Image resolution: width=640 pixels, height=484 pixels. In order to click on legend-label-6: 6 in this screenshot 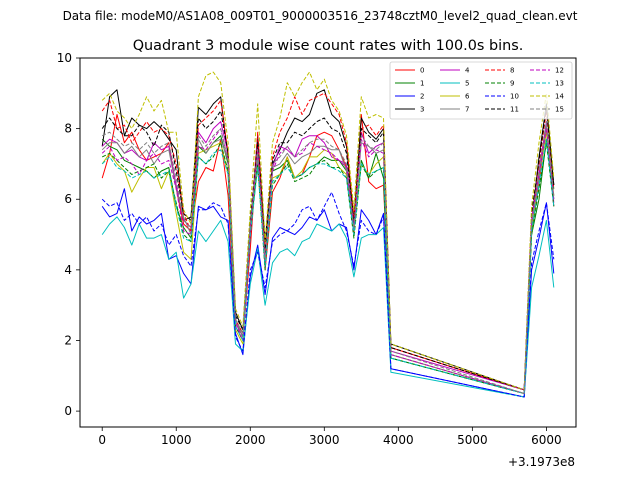, I will do `click(467, 97)`.